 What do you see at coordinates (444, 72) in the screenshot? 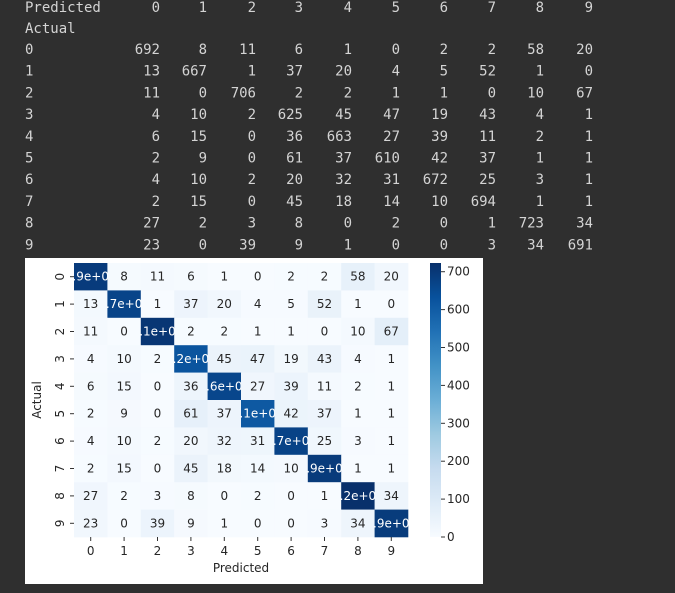
I see `table-cell: 5` at bounding box center [444, 72].